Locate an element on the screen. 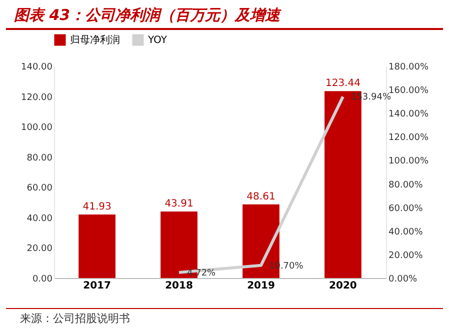  x-tick-label: 2018 is located at coordinates (179, 286).